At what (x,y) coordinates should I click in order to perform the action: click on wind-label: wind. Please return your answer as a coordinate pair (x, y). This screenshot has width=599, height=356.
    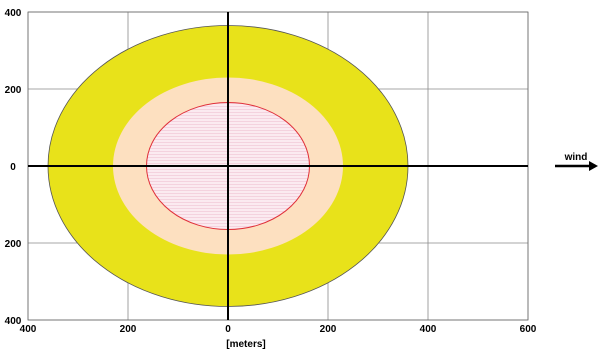
    Looking at the image, I should click on (576, 157).